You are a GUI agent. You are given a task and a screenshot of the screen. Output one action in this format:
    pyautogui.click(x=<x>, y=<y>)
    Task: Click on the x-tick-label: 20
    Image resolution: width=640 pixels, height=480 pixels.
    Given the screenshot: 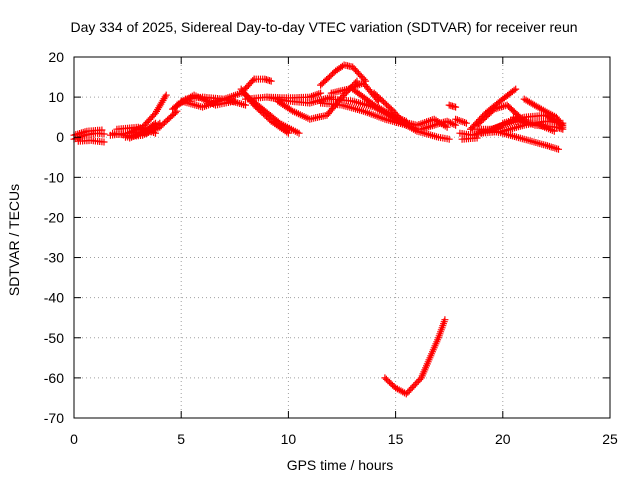 What is the action you would take?
    pyautogui.click(x=503, y=439)
    